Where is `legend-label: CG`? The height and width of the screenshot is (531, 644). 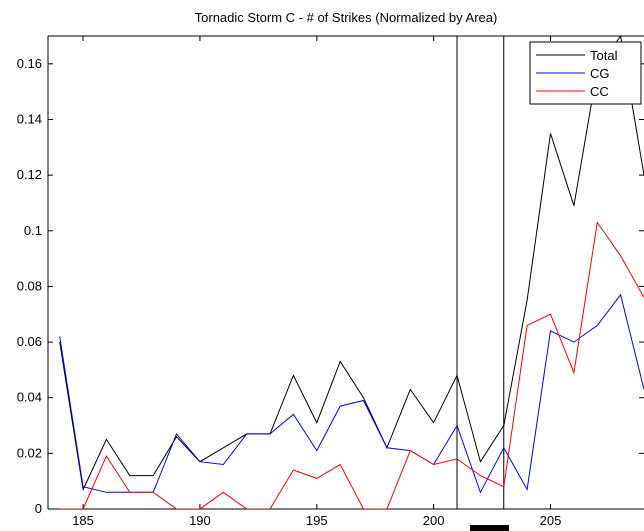 legend-label: CG is located at coordinates (600, 73).